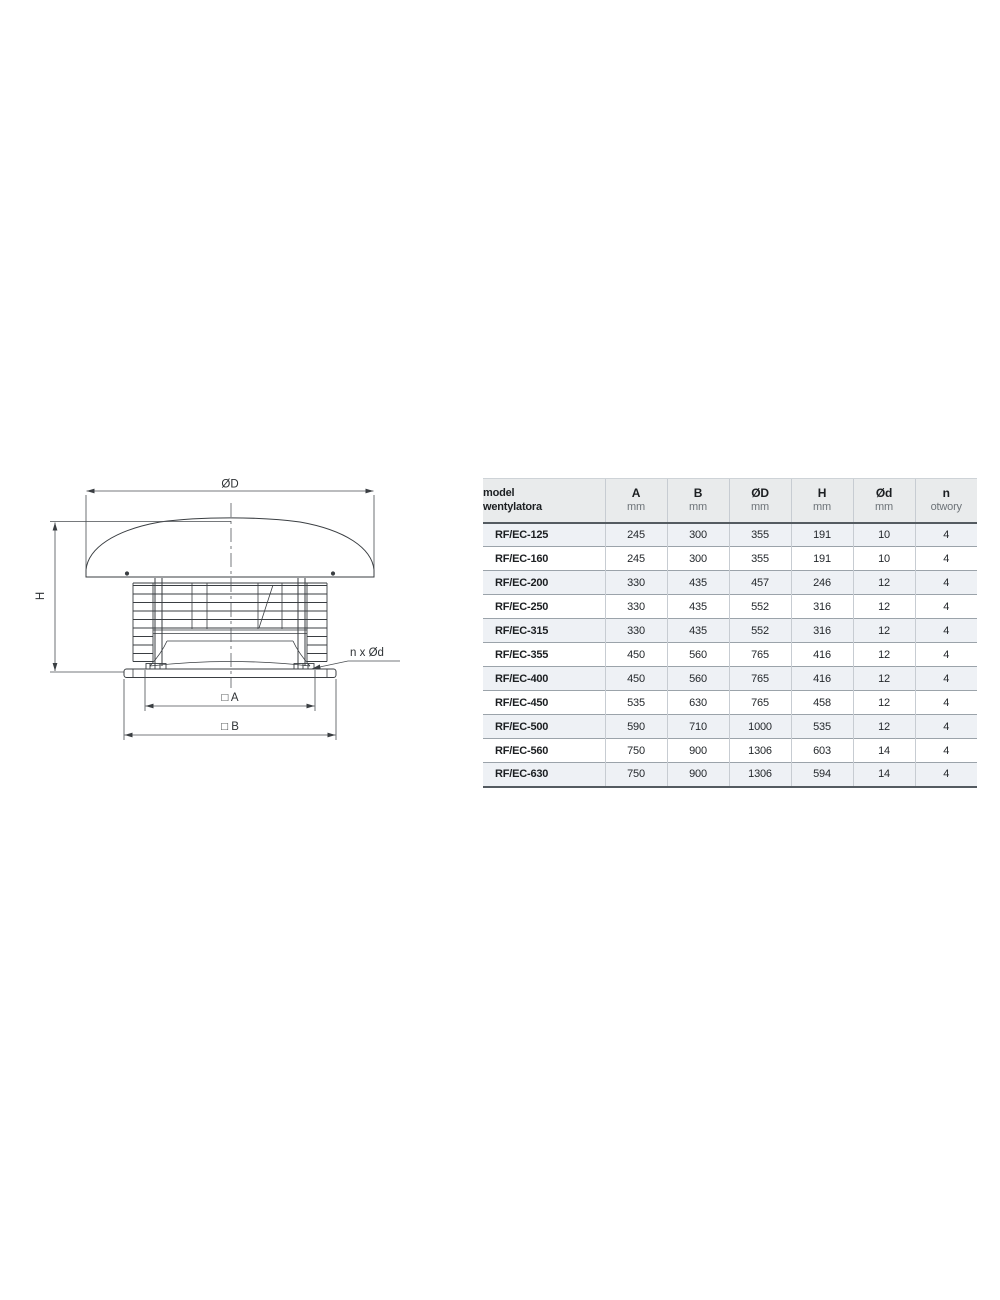  What do you see at coordinates (266, 606) in the screenshot?
I see `fan-blade-edge` at bounding box center [266, 606].